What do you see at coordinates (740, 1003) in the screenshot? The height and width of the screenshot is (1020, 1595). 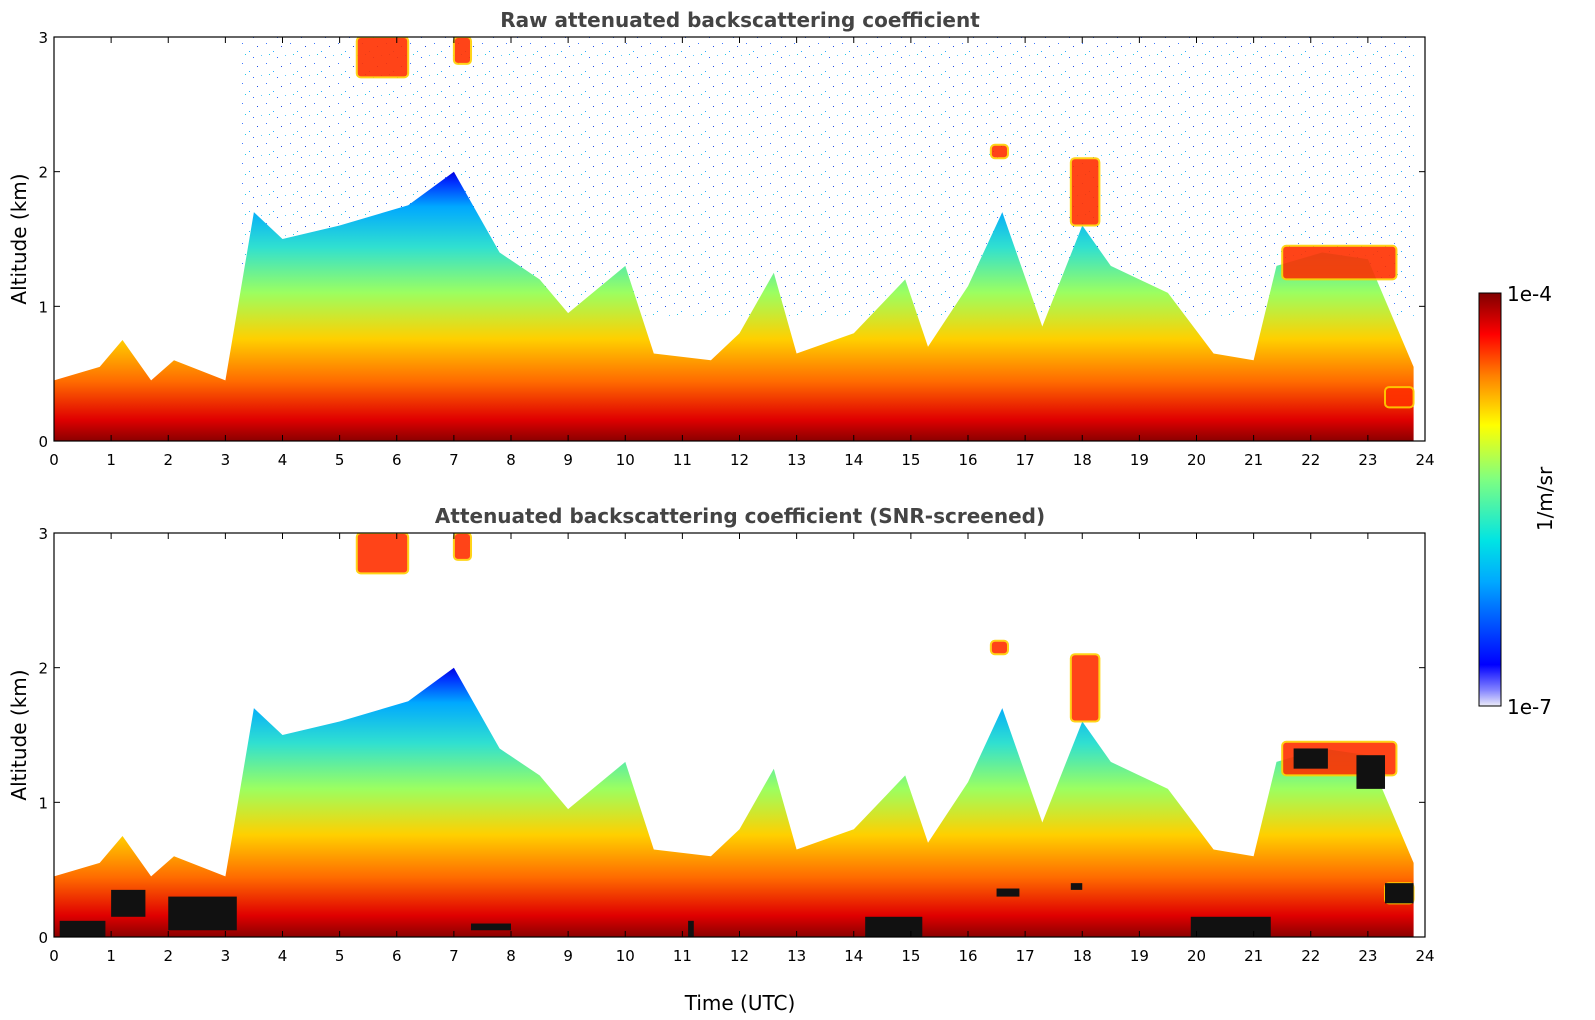 I see `bottom-x-axis-label: Time (UTC)` at bounding box center [740, 1003].